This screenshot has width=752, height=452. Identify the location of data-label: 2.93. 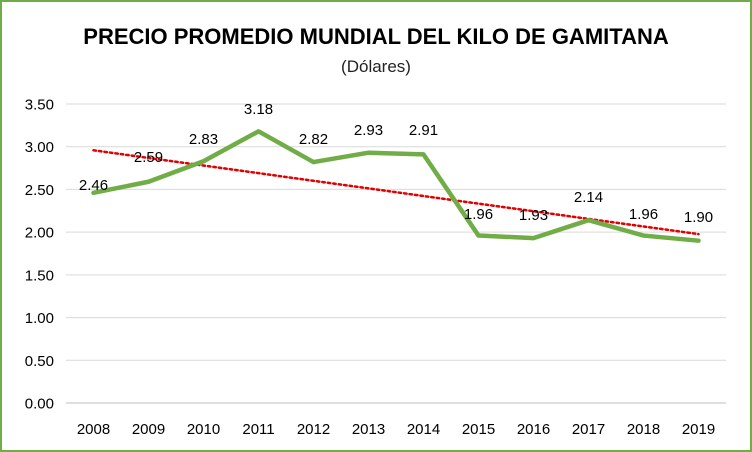
(368, 130).